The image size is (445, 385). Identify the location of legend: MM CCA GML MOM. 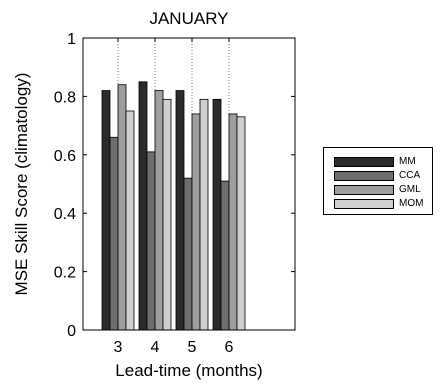
(378, 181).